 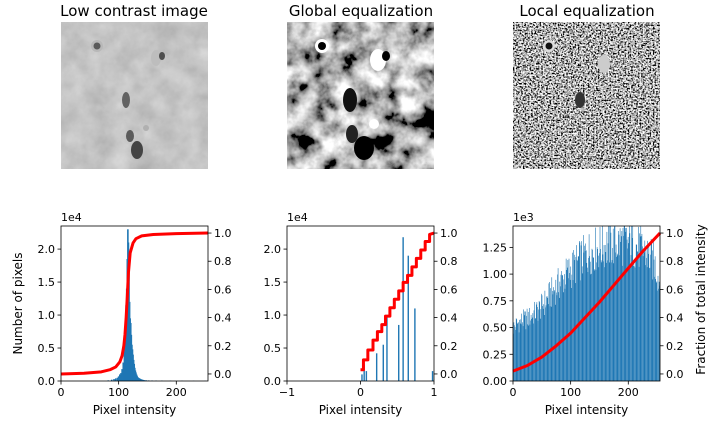 I want to click on y-offset-multiplier: 1e4, so click(x=71, y=217).